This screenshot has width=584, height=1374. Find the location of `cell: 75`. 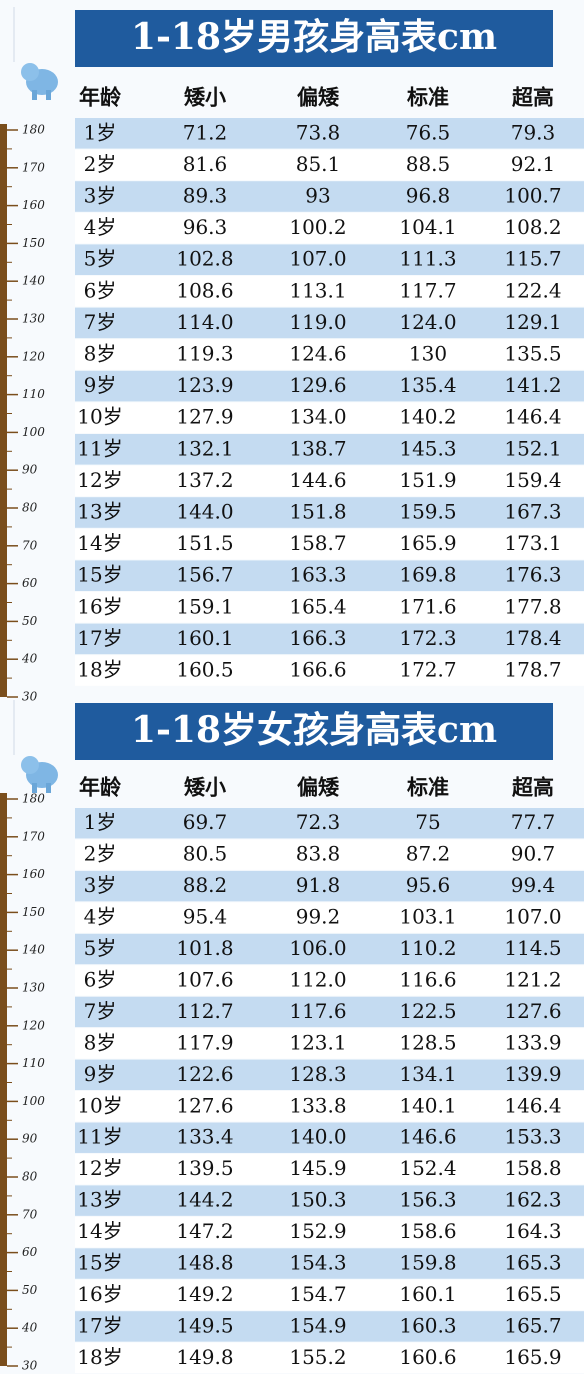

cell: 75 is located at coordinates (427, 822).